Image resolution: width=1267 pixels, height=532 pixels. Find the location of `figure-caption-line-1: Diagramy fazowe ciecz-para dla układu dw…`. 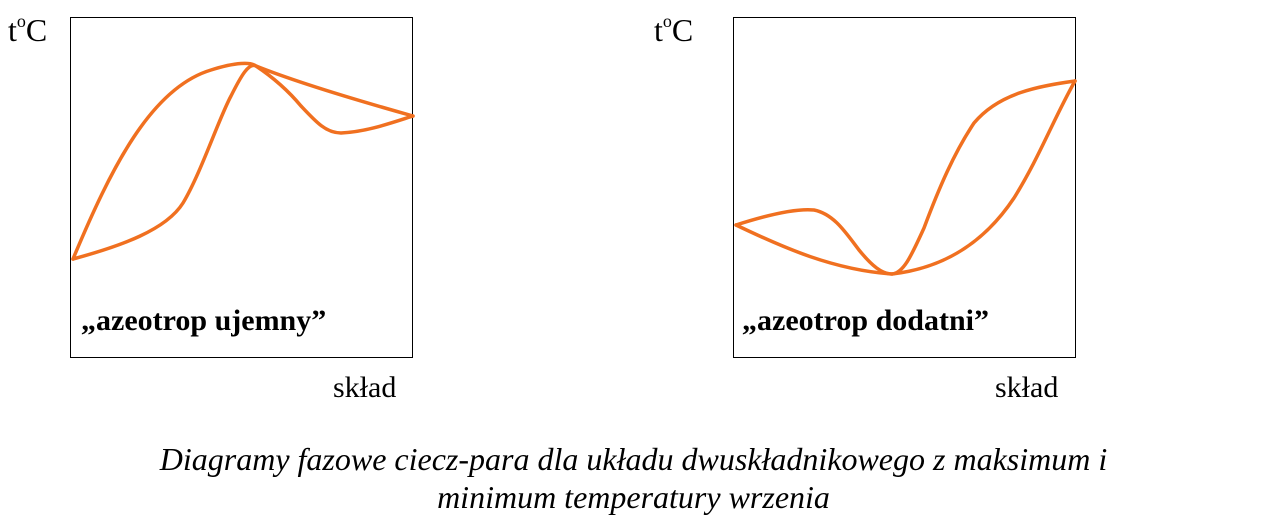

figure-caption-line-1: Diagramy fazowe ciecz-para dla układu dw… is located at coordinates (633, 459).